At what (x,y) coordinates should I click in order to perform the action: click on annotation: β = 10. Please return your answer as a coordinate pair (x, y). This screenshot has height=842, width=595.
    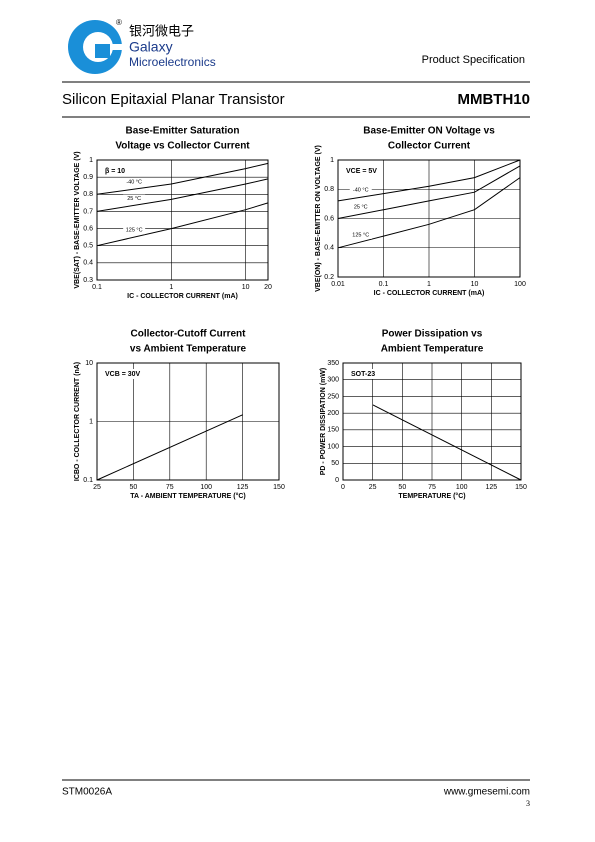
    Looking at the image, I should click on (115, 171).